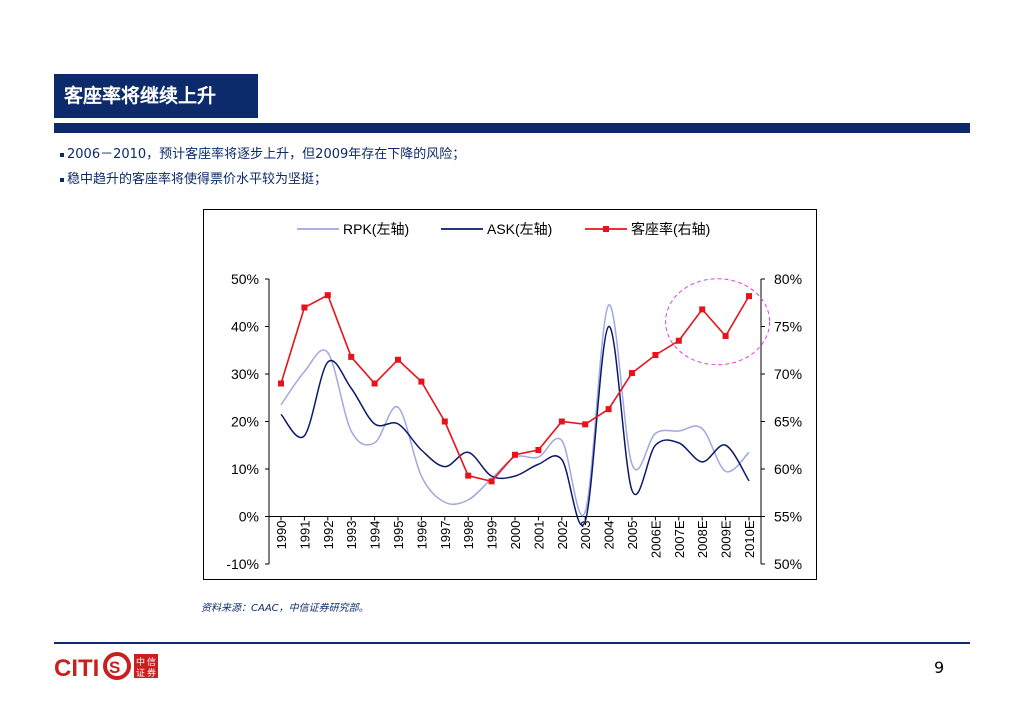 This screenshot has width=1023, height=725. I want to click on legend-label: RPK(左轴), so click(376, 229).